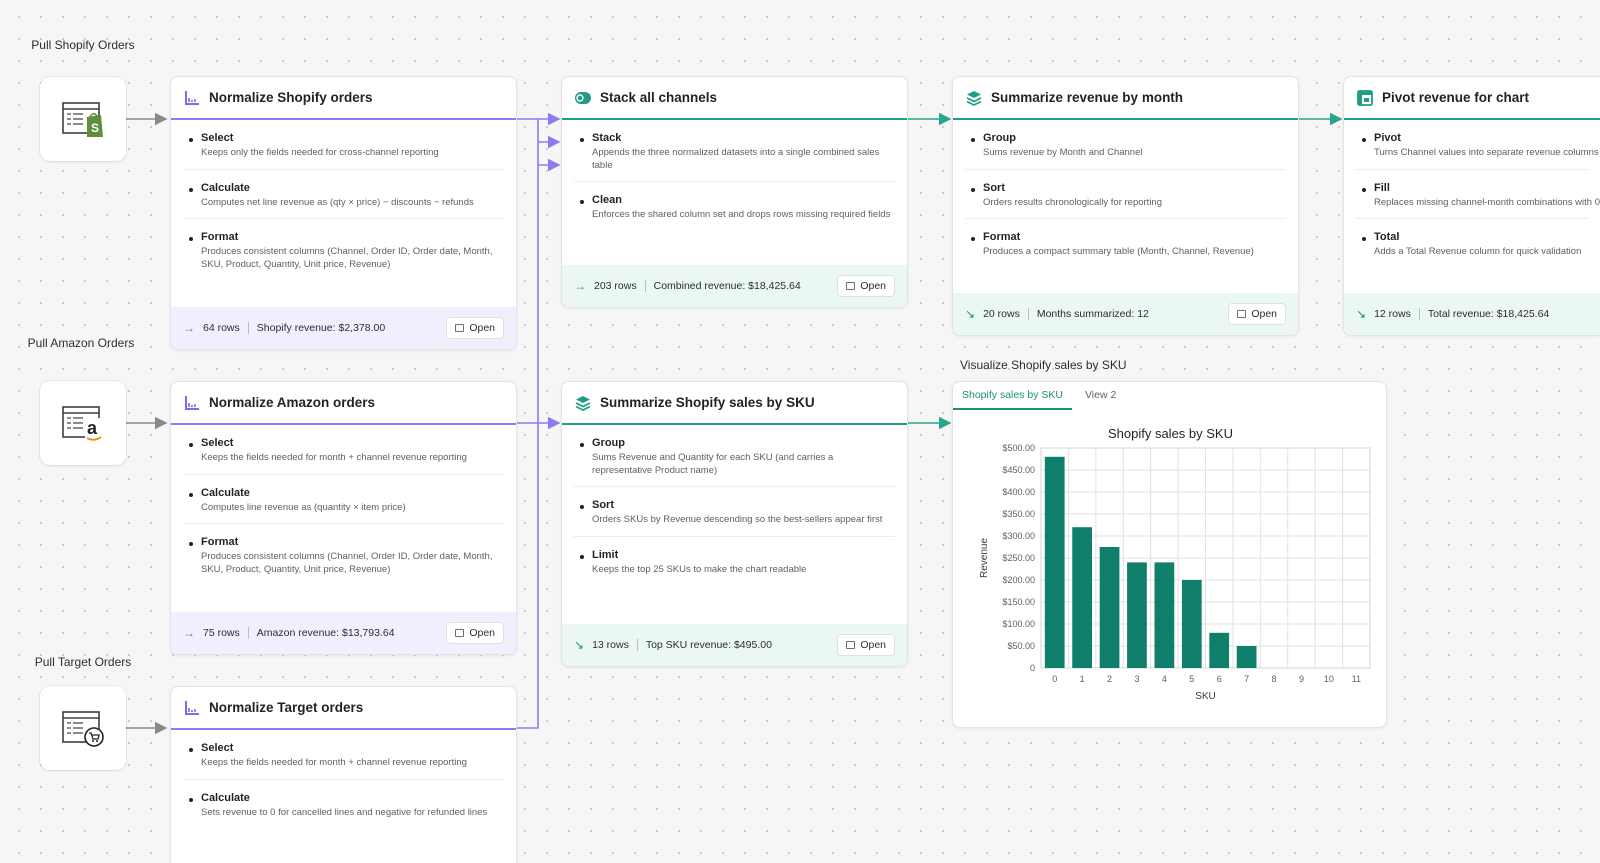  What do you see at coordinates (1018, 602) in the screenshot?
I see `y-tick-label: $150.00` at bounding box center [1018, 602].